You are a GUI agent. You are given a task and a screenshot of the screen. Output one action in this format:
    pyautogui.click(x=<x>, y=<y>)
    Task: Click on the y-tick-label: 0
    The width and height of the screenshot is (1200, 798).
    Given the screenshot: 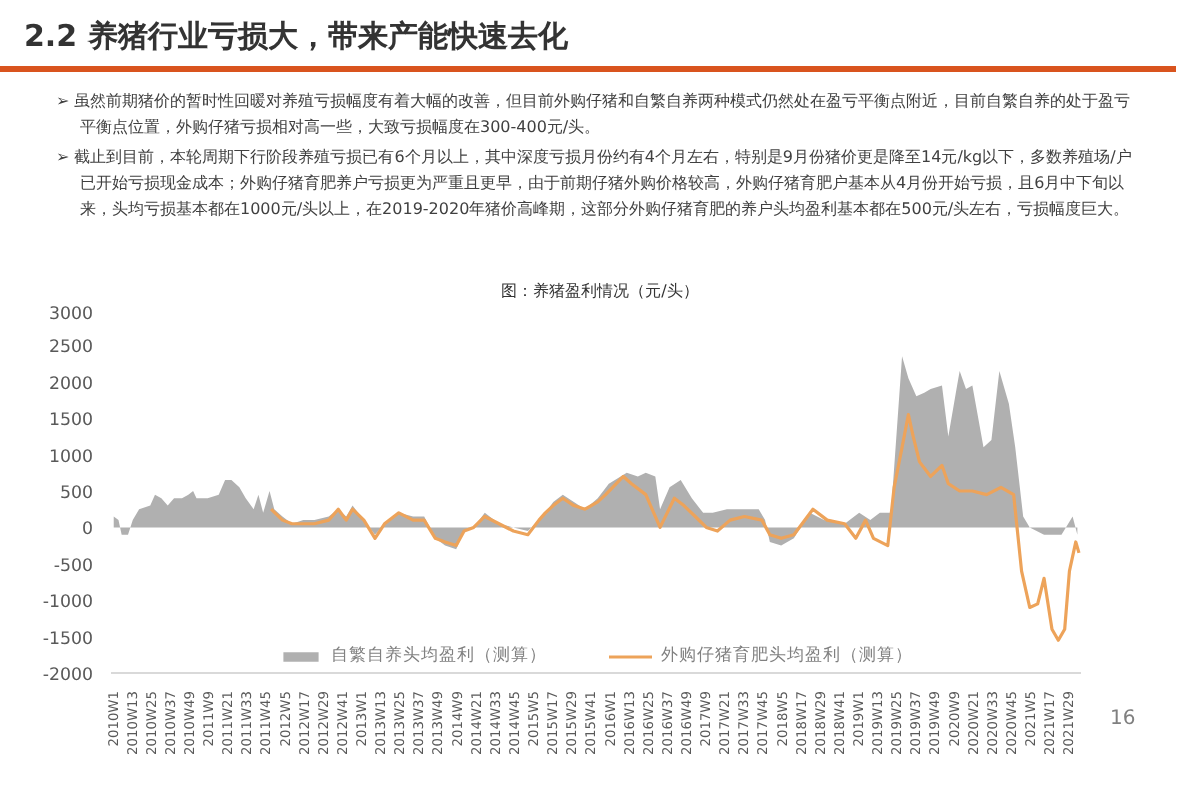 What is the action you would take?
    pyautogui.click(x=87, y=530)
    